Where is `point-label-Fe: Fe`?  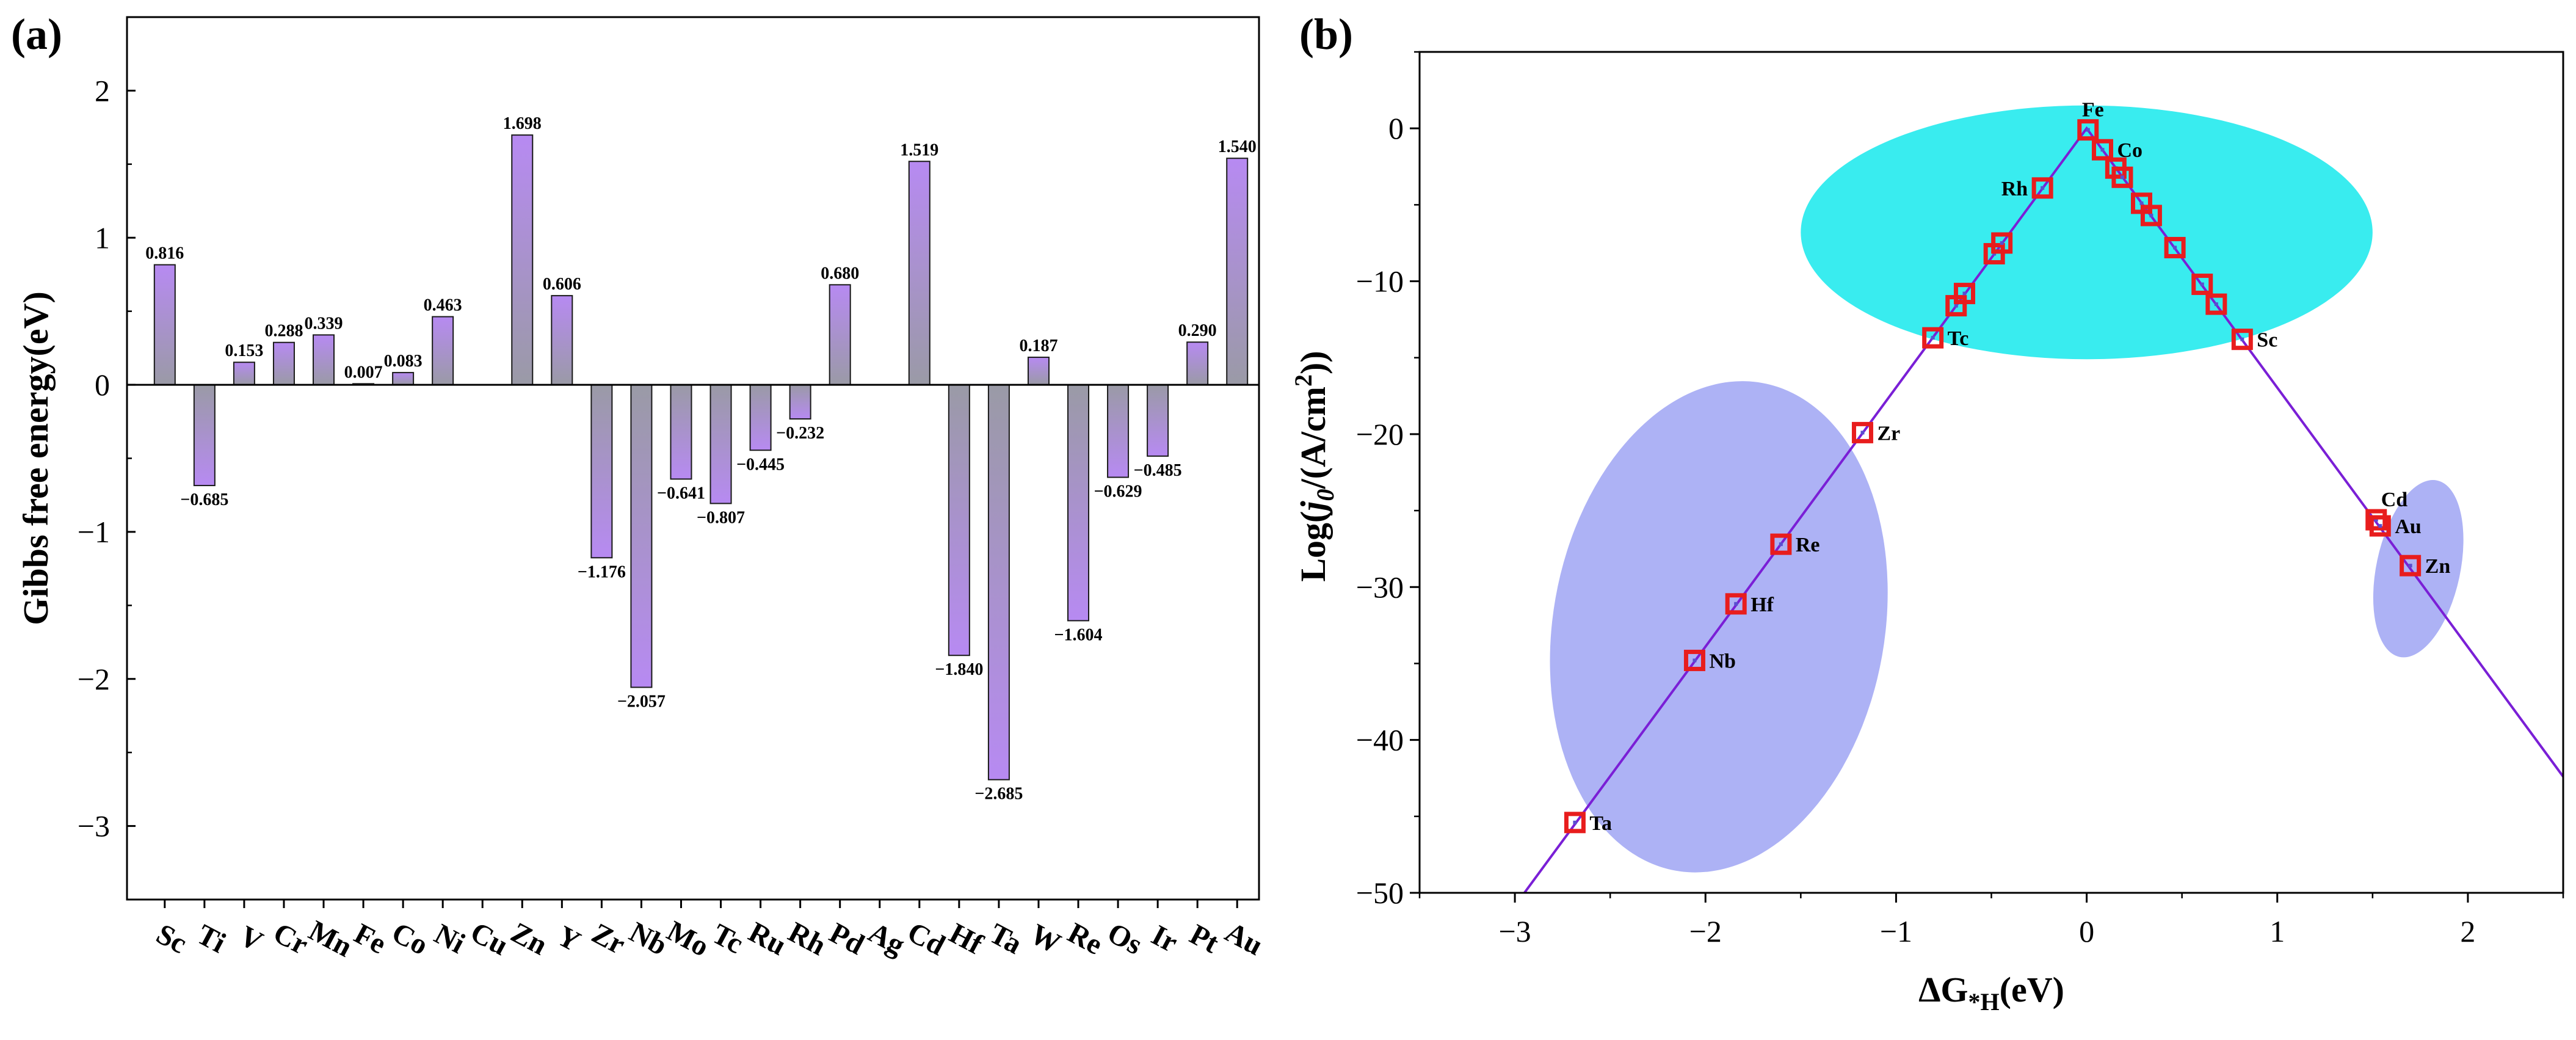 point-label-Fe: Fe is located at coordinates (2093, 110).